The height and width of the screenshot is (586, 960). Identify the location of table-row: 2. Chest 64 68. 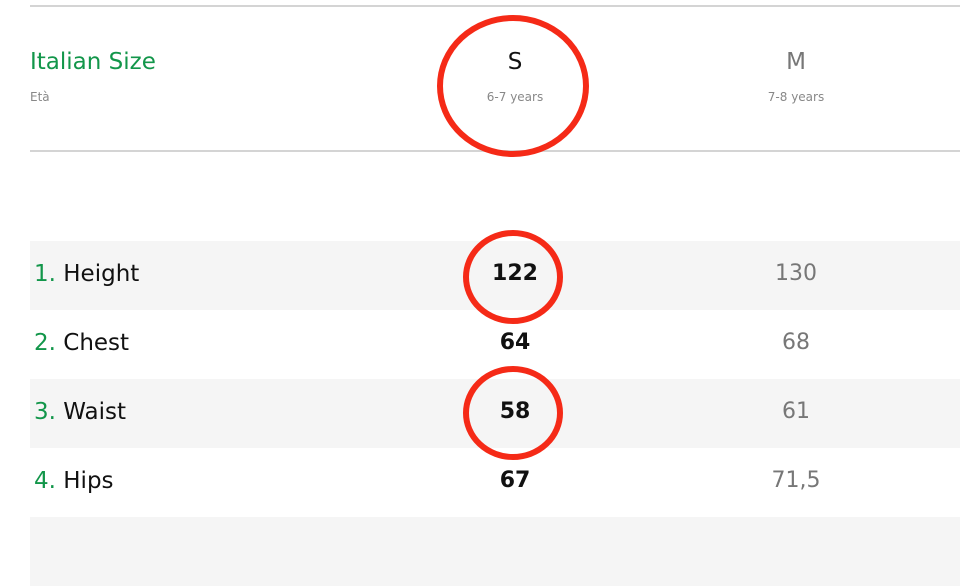
(495, 344).